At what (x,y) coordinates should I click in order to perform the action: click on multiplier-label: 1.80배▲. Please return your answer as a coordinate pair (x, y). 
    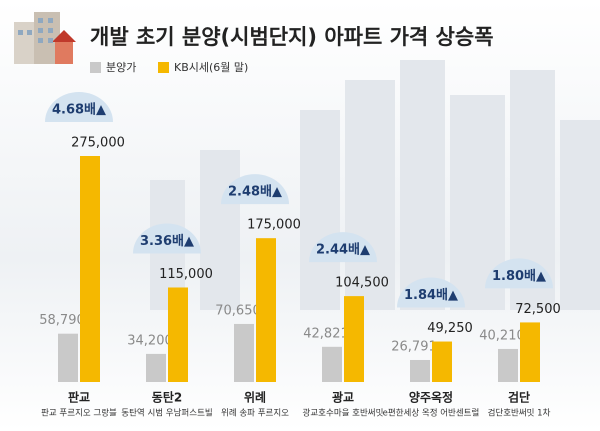
    Looking at the image, I should click on (519, 276).